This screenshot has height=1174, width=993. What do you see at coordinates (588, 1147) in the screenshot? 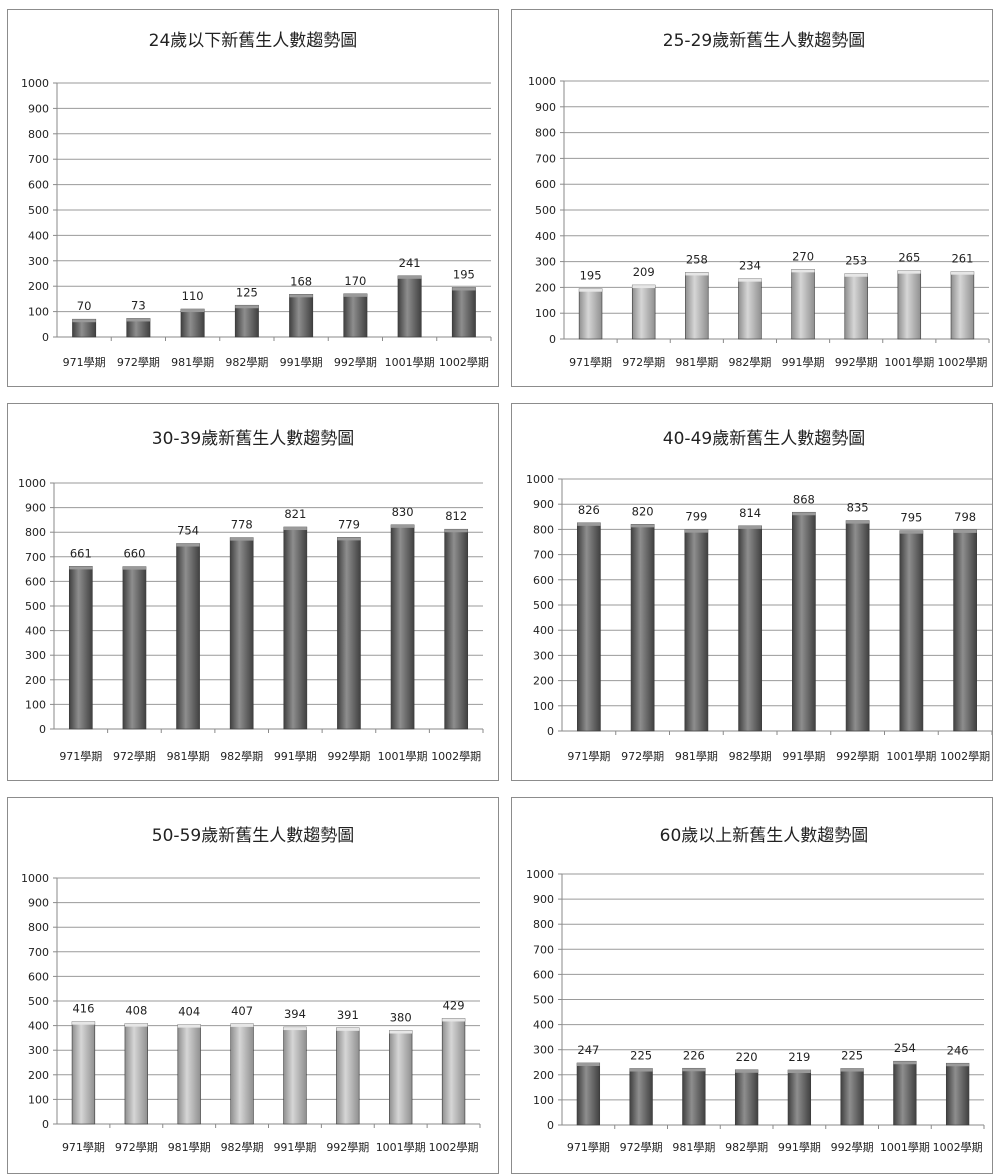
I see `x-tick-label: 971學期` at bounding box center [588, 1147].